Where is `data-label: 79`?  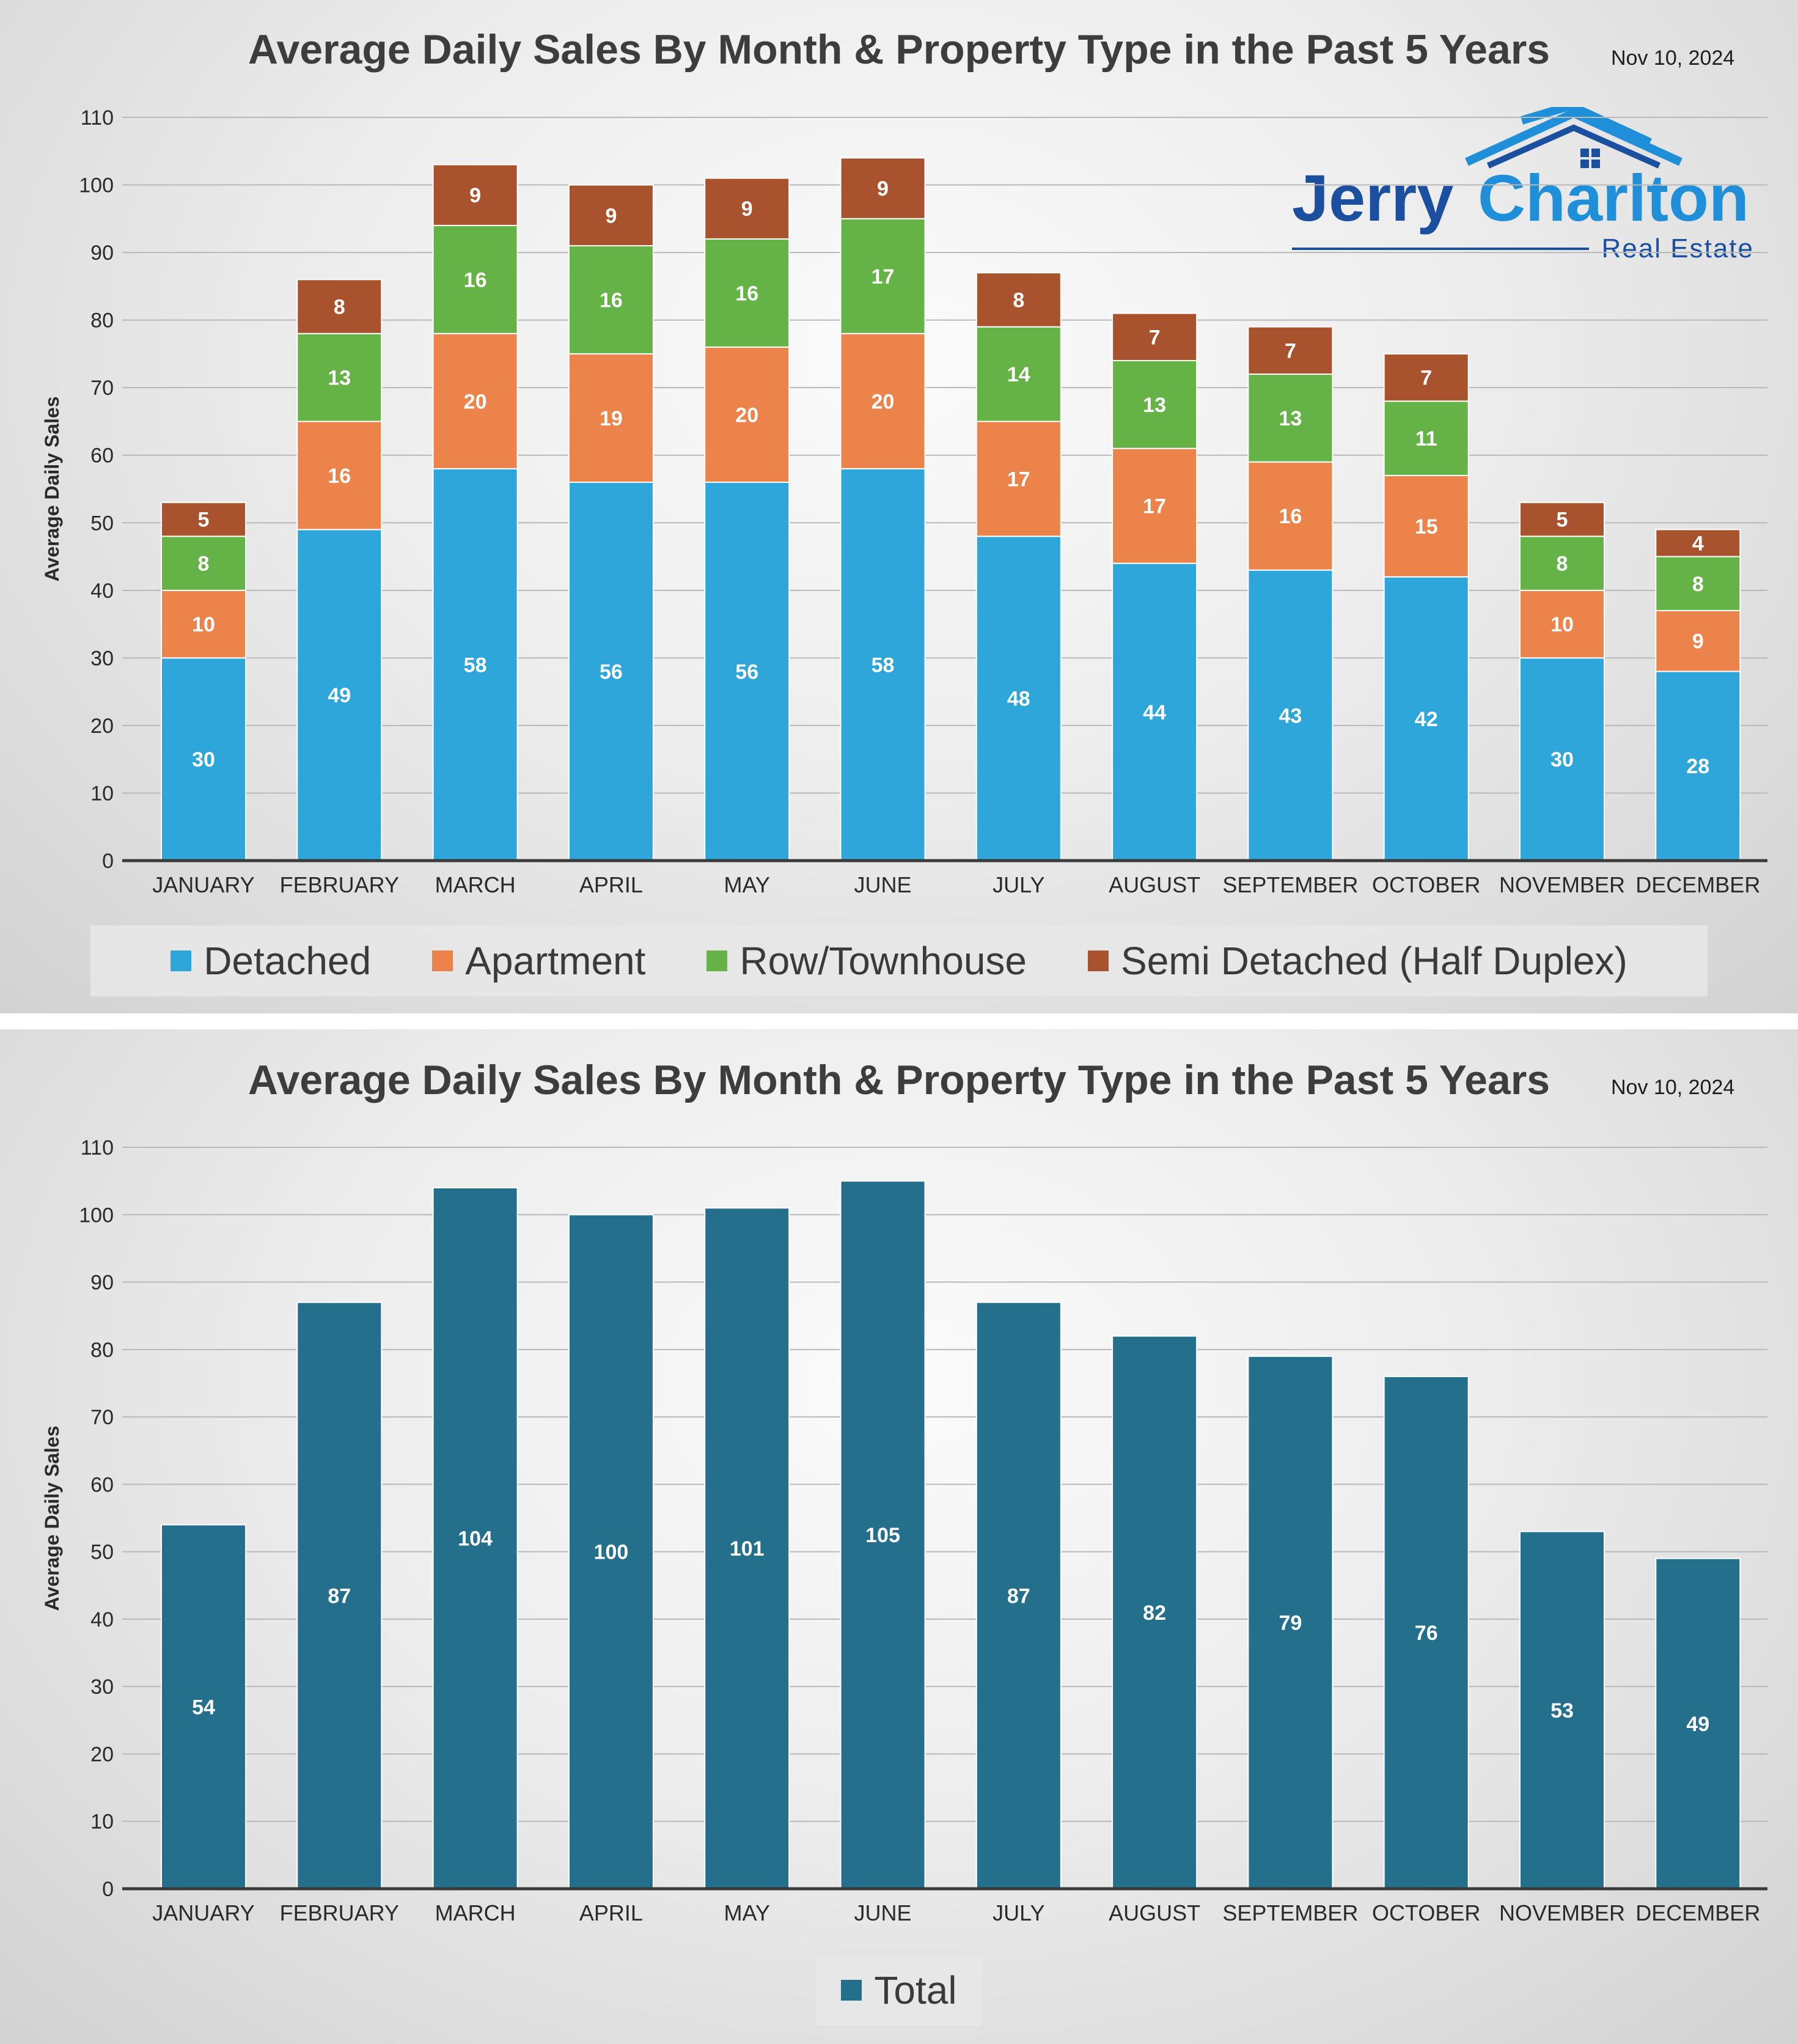 data-label: 79 is located at coordinates (1290, 1622).